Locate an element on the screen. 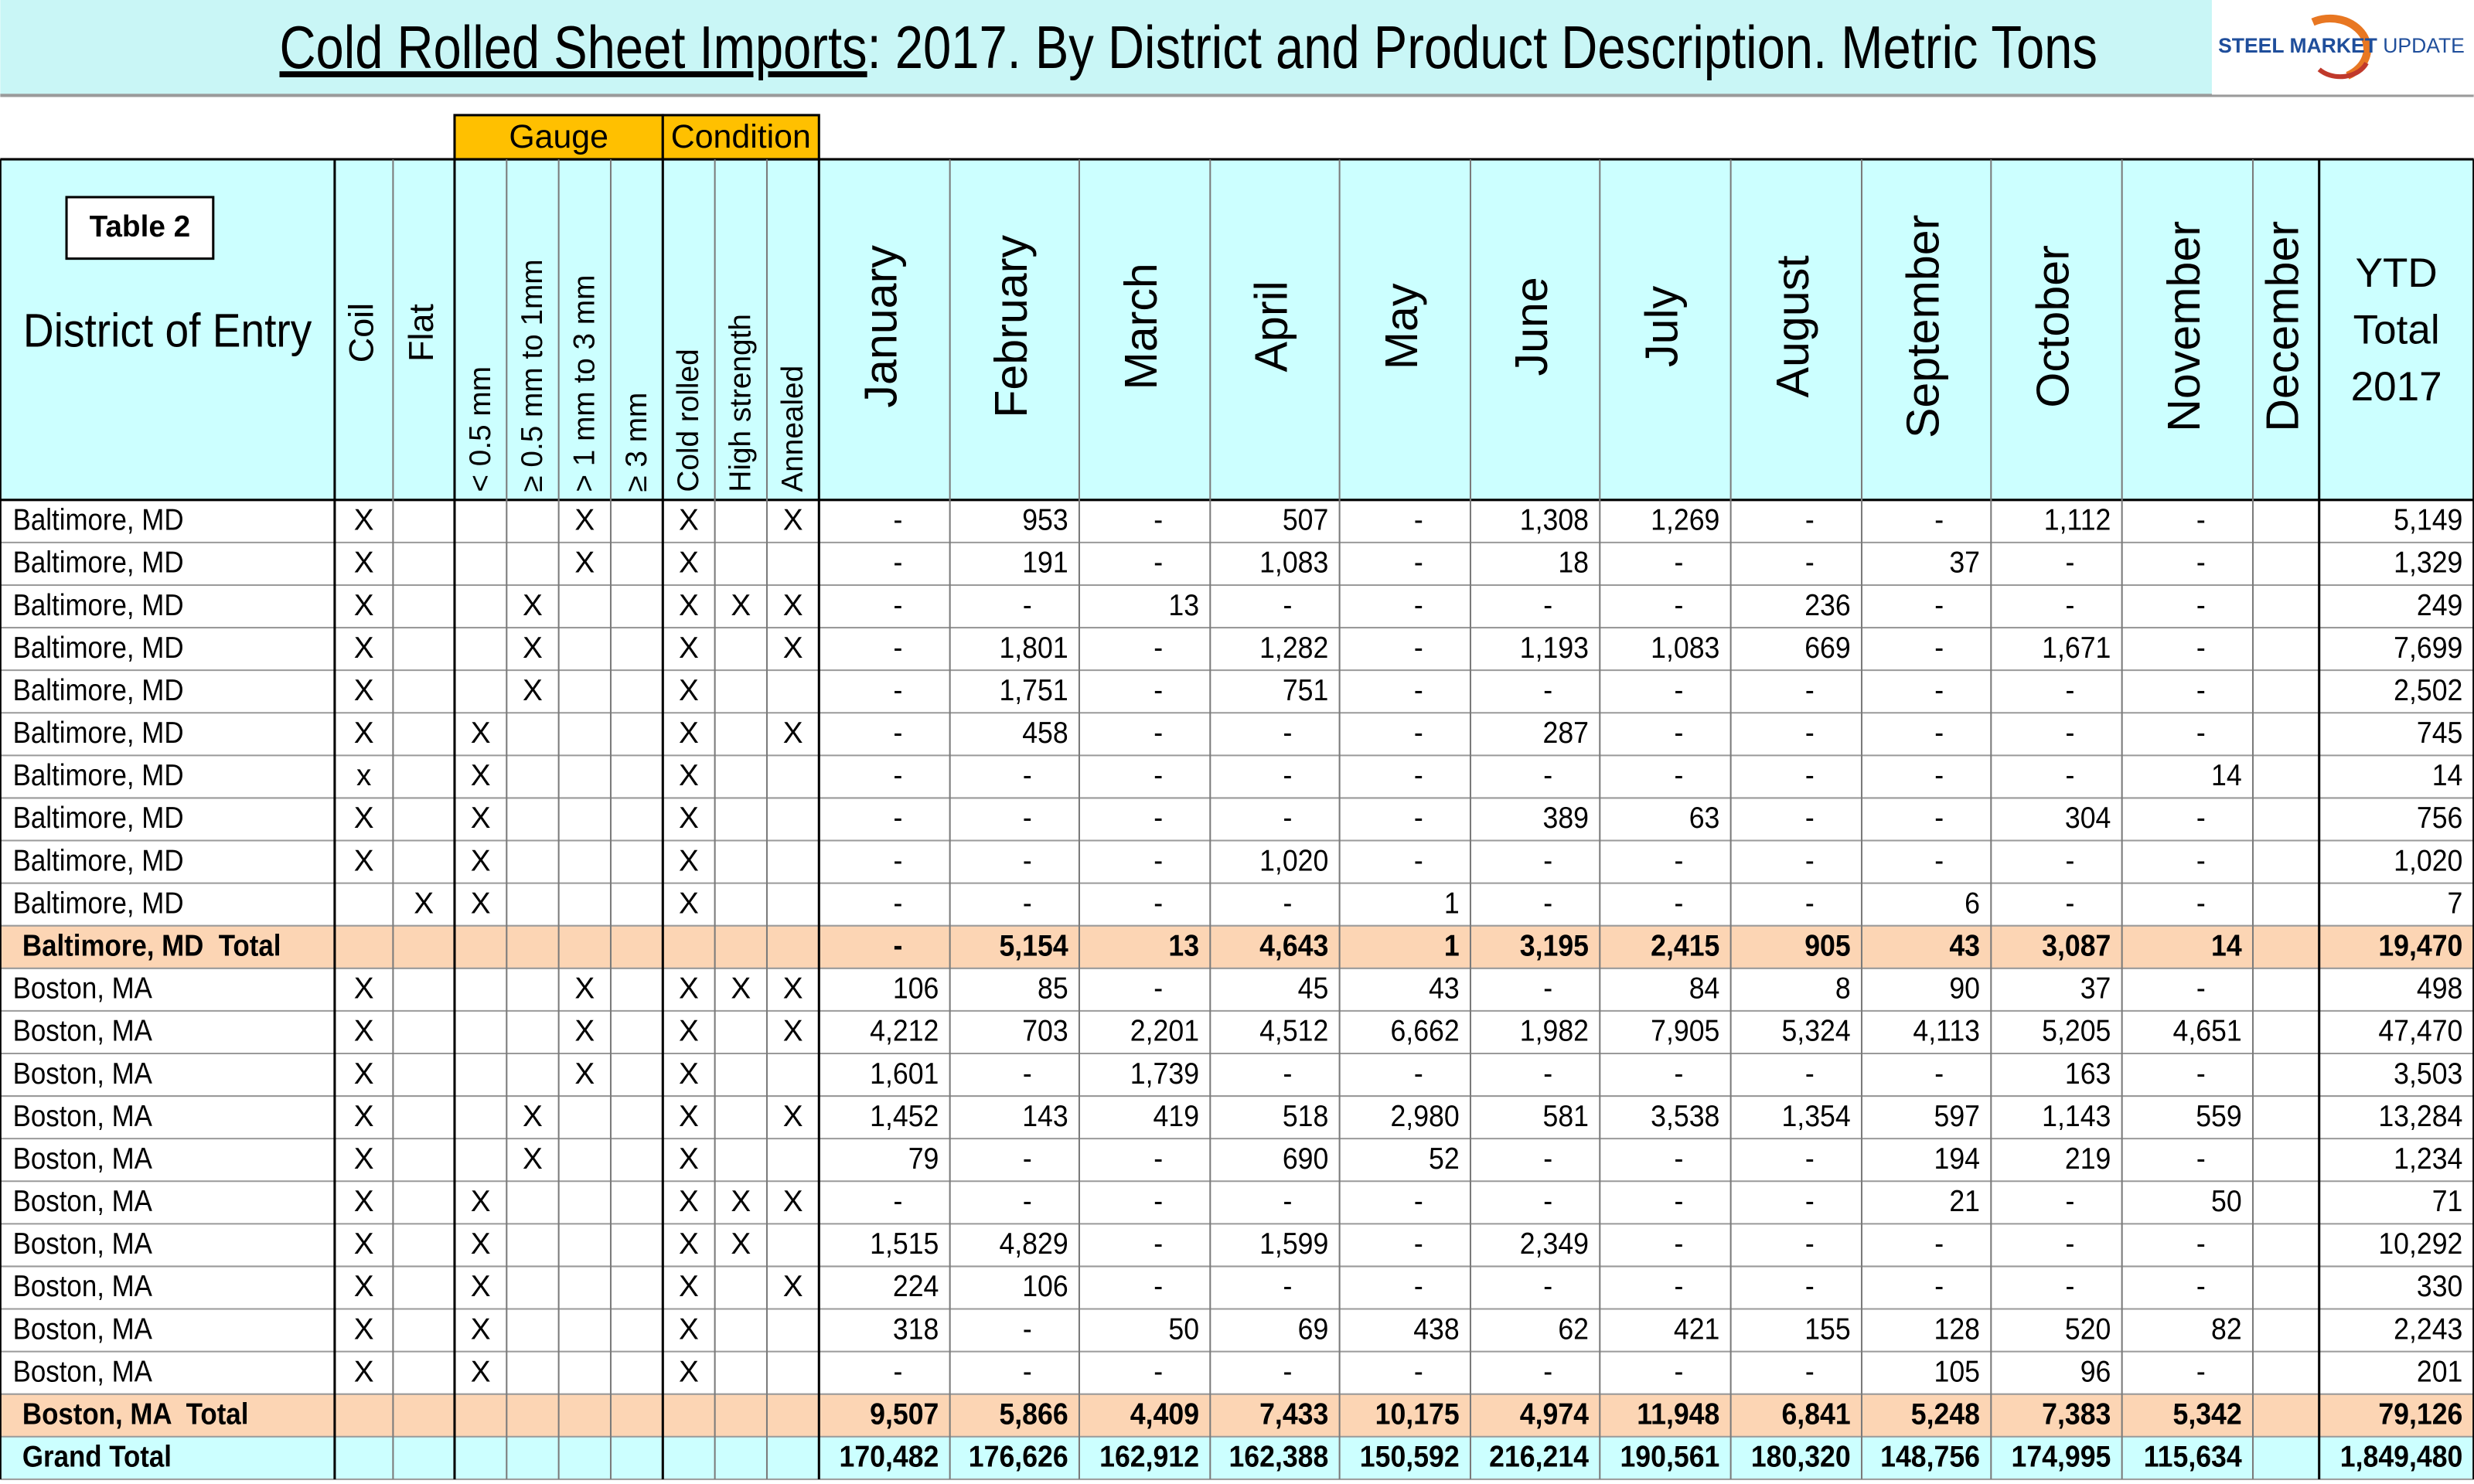  month-cell: 8 is located at coordinates (1843, 988).